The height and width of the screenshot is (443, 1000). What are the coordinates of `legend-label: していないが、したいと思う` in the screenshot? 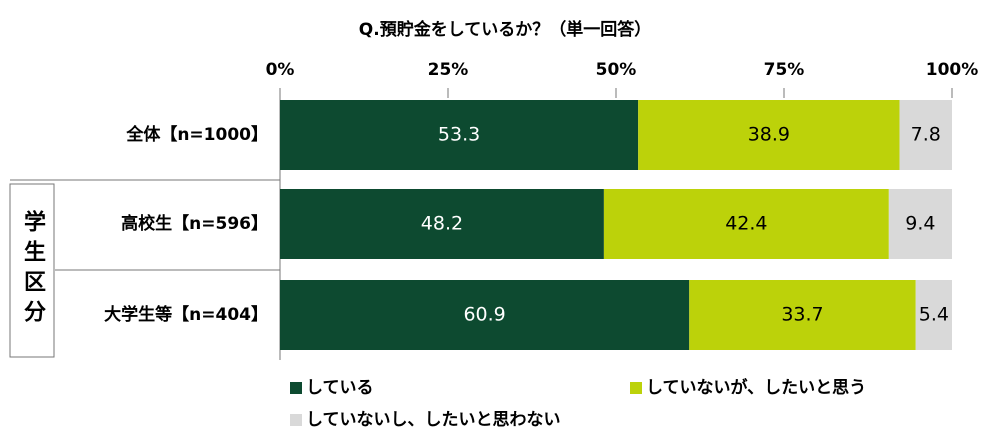 It's located at (756, 387).